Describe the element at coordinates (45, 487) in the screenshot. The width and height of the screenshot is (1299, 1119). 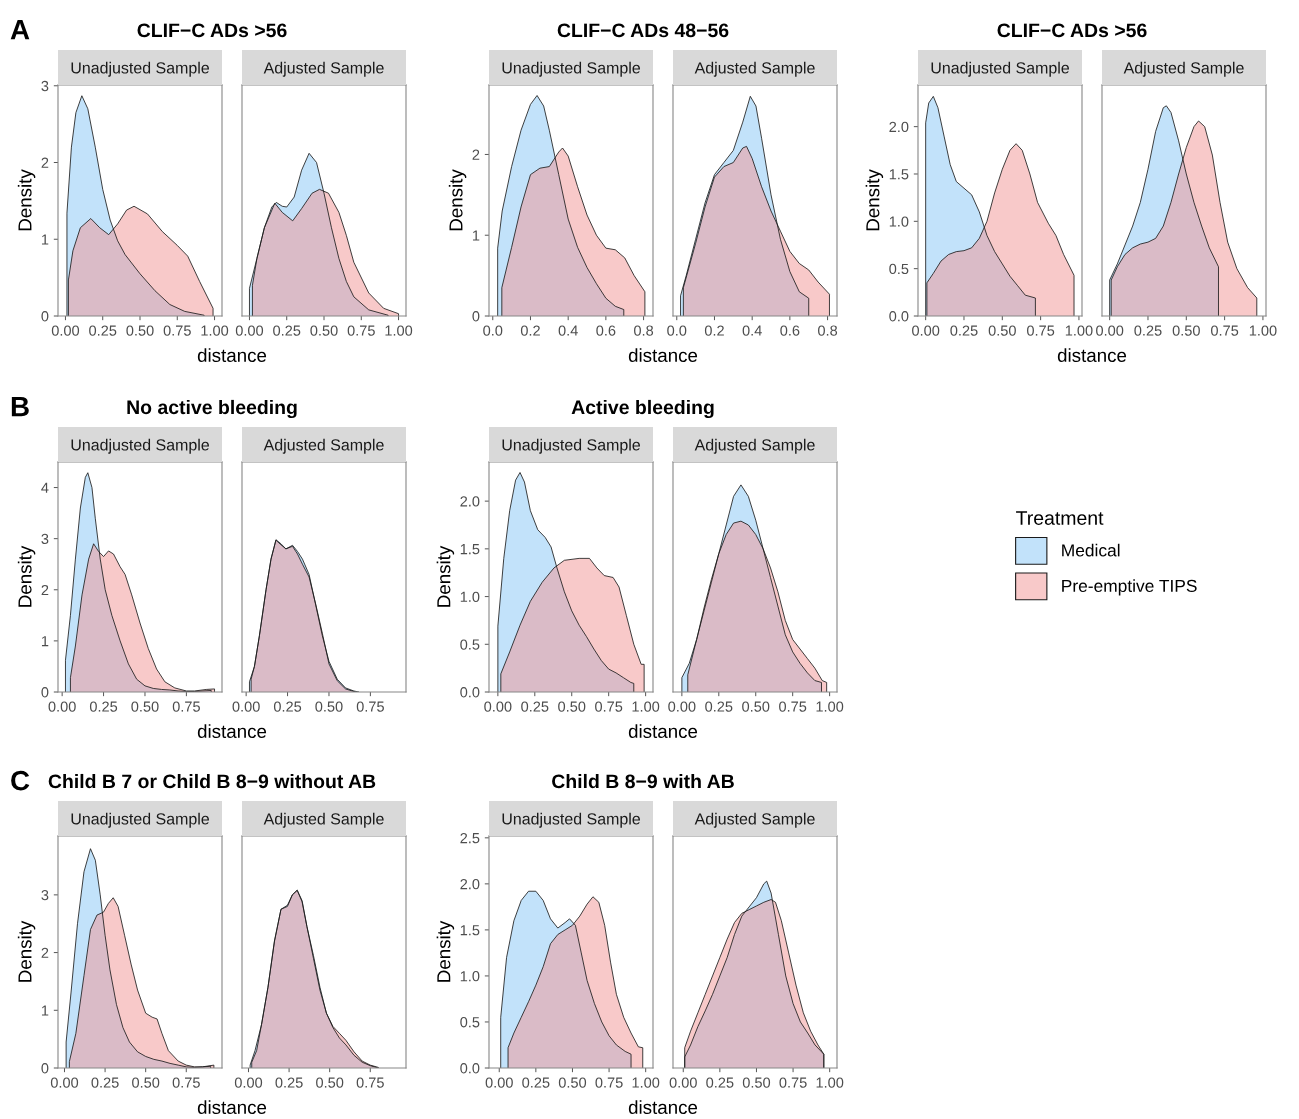
I see `y-tick-label: 4` at that location.